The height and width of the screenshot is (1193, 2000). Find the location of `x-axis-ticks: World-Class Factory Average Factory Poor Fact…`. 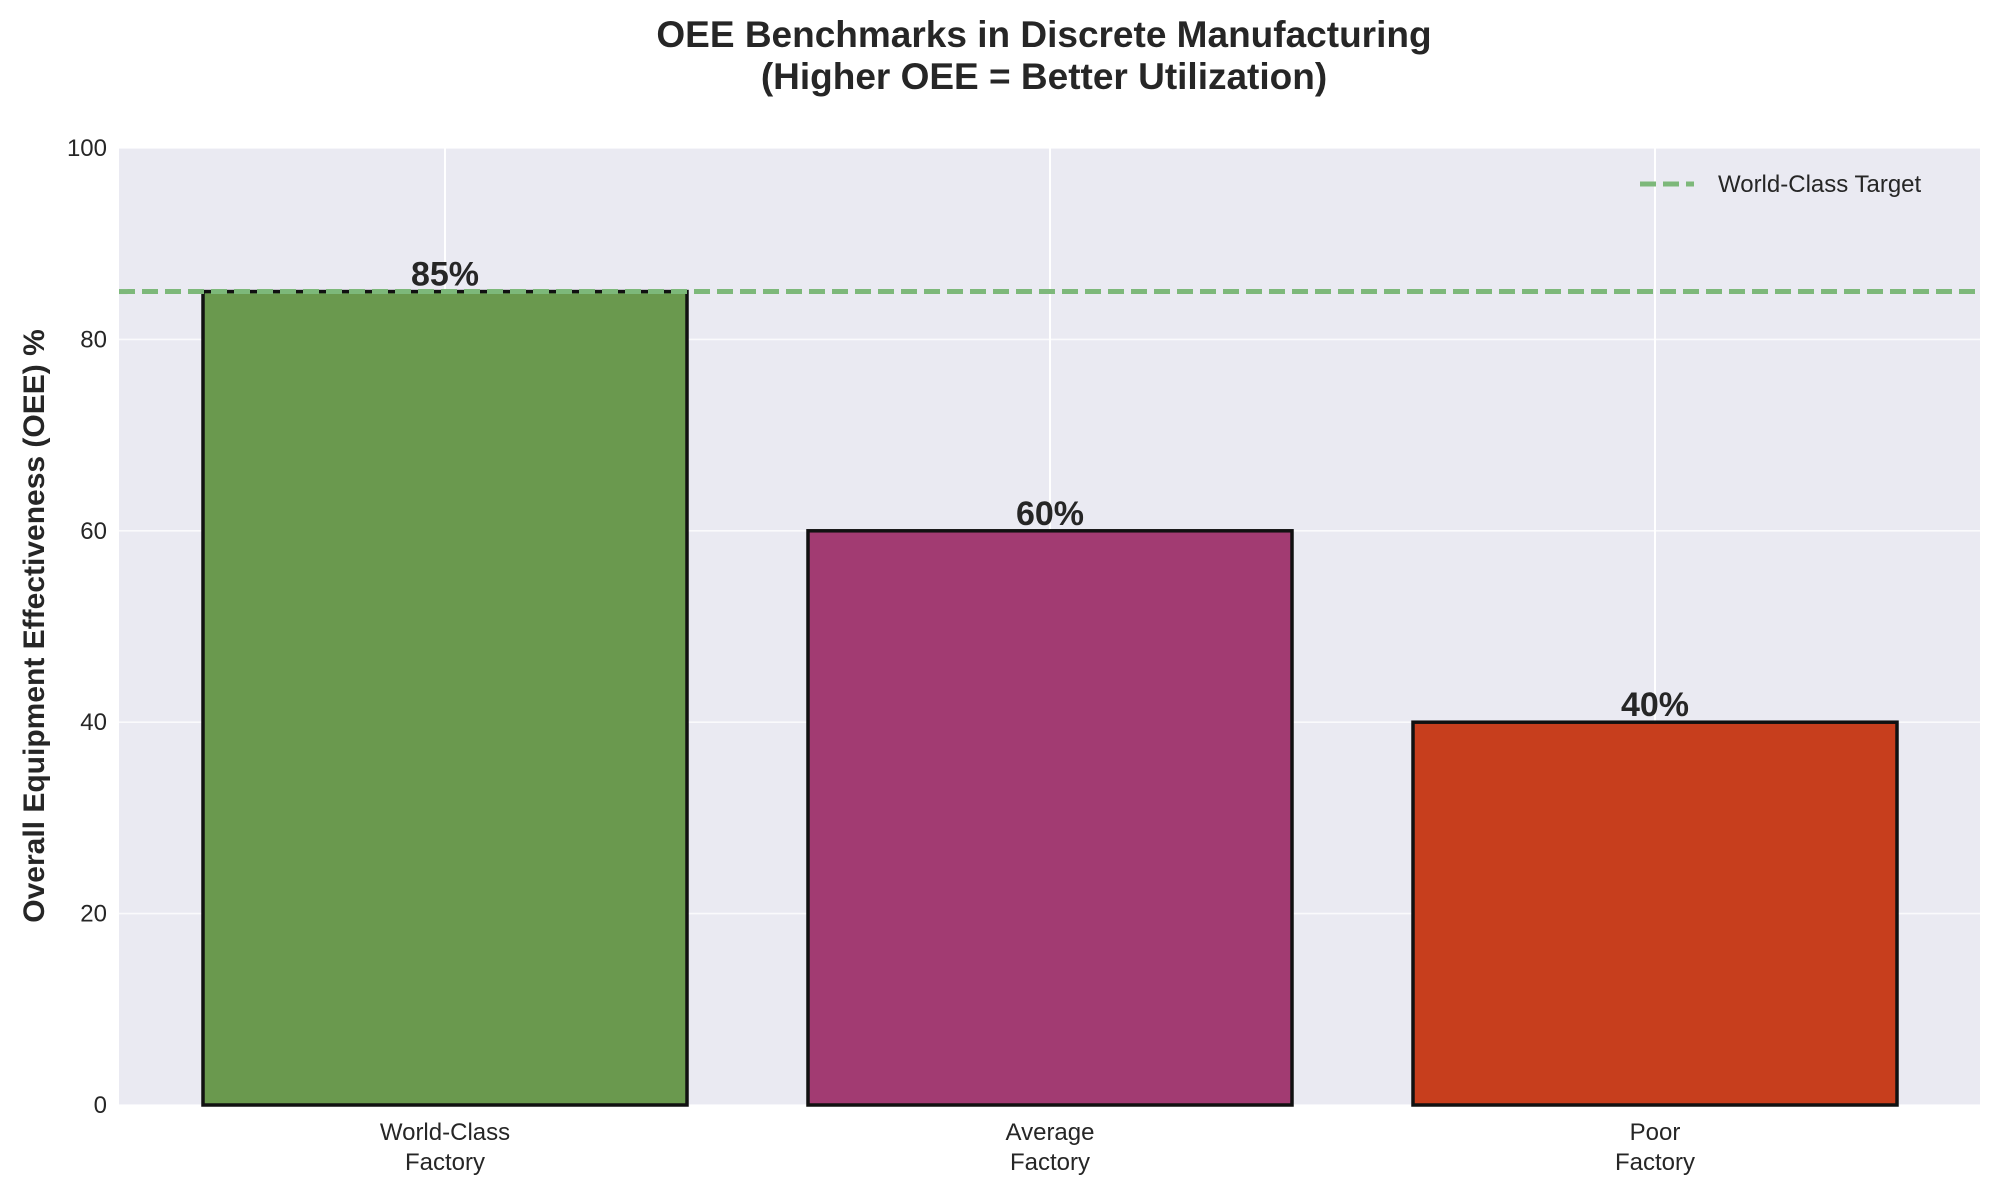

x-axis-ticks: World-Class Factory Average Factory Poor Fact… is located at coordinates (1037, 1147).